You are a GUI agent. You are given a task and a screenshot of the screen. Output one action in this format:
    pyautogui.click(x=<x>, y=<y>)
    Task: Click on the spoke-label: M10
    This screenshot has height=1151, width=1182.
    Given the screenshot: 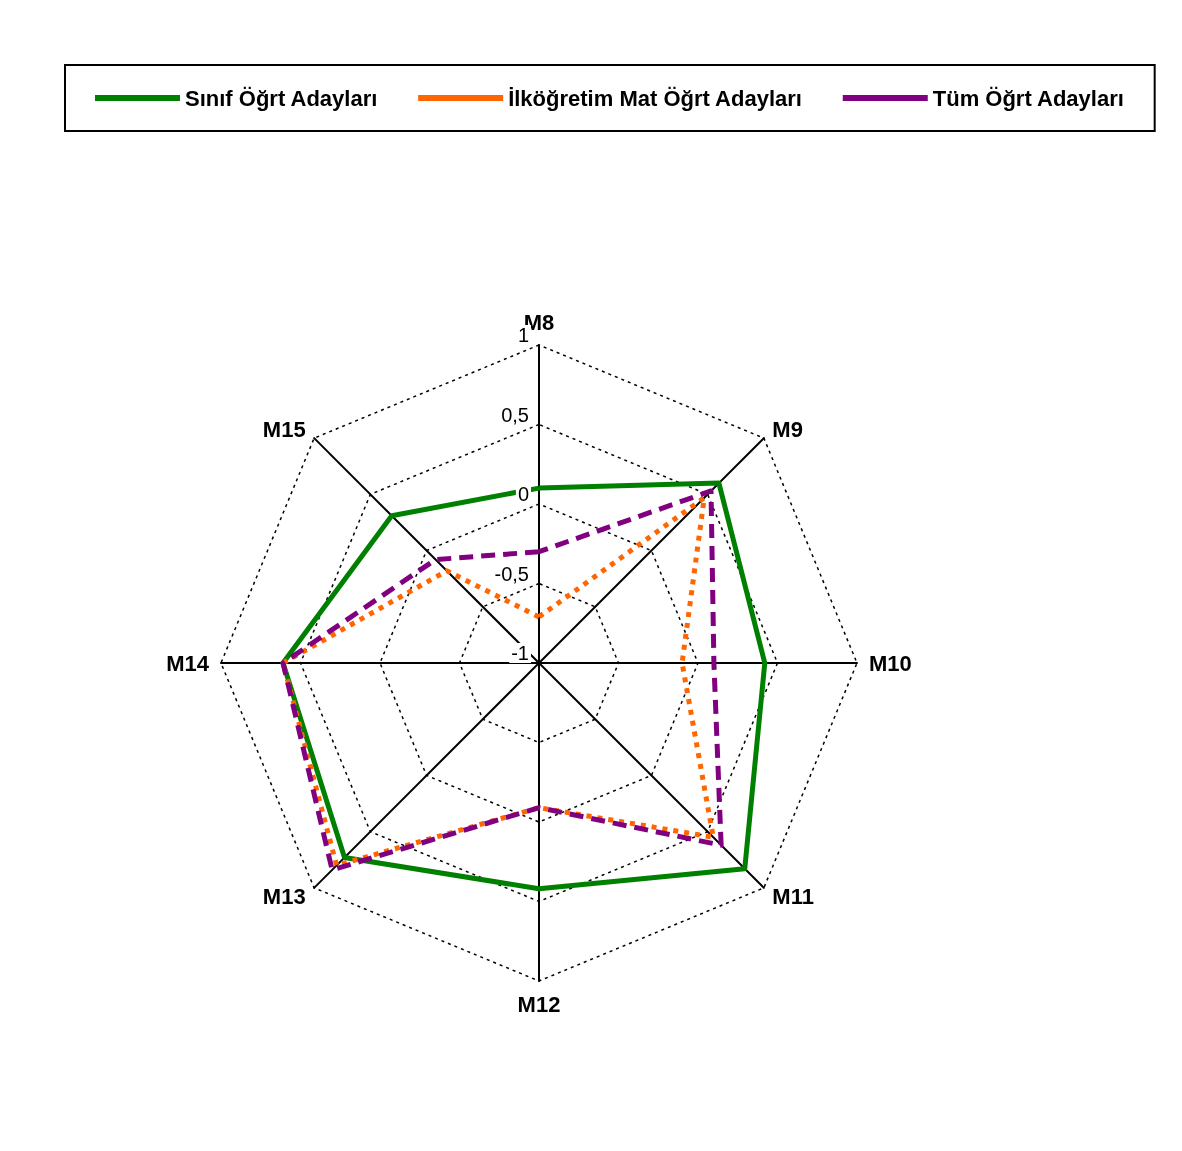 What is the action you would take?
    pyautogui.click(x=890, y=663)
    